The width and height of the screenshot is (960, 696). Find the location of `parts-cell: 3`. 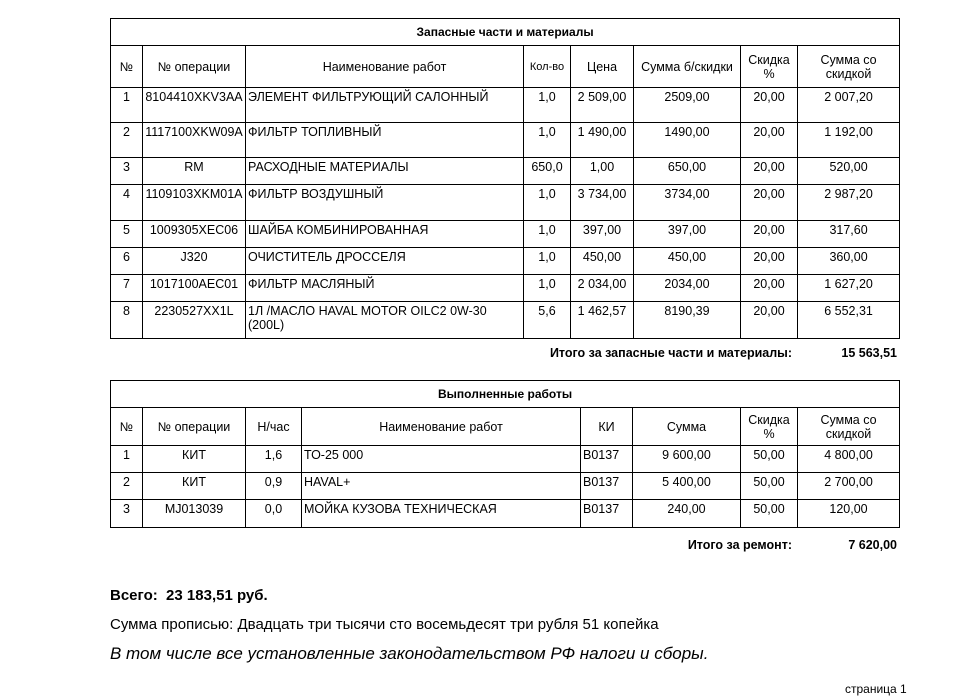

parts-cell: 3 is located at coordinates (126, 171).